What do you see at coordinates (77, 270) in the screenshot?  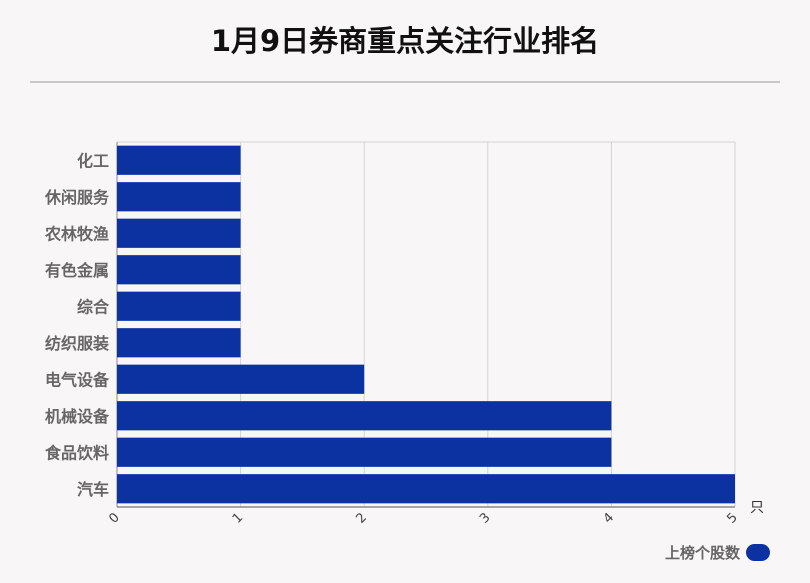 I see `category-label: 有色金属` at bounding box center [77, 270].